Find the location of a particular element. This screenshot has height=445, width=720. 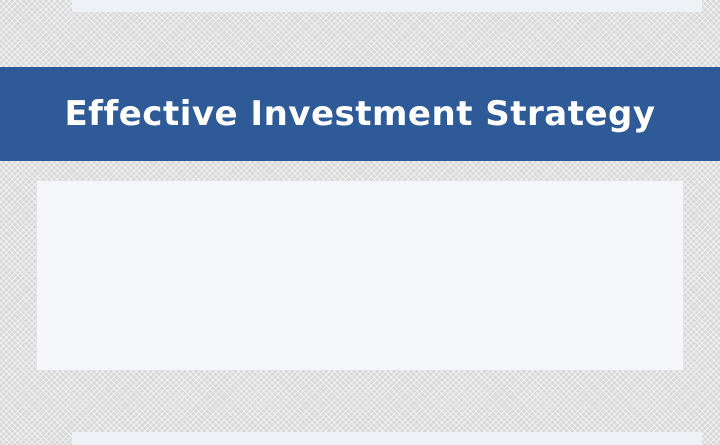

top-content-panel is located at coordinates (387, 6).